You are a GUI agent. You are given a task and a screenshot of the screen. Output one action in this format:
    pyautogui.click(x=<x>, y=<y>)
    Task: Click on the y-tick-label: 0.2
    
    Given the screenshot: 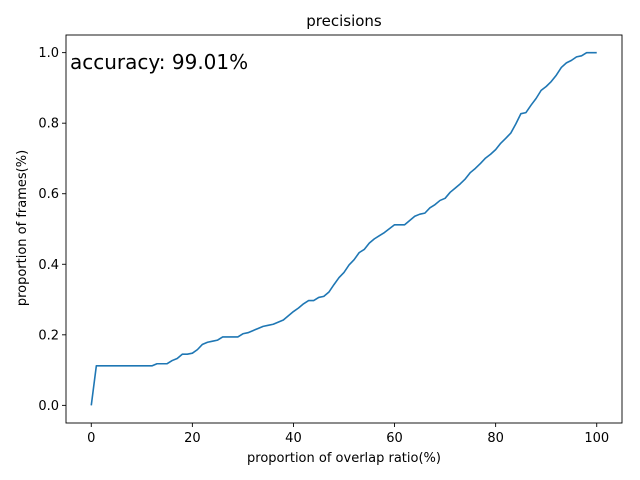 What is the action you would take?
    pyautogui.click(x=48, y=335)
    